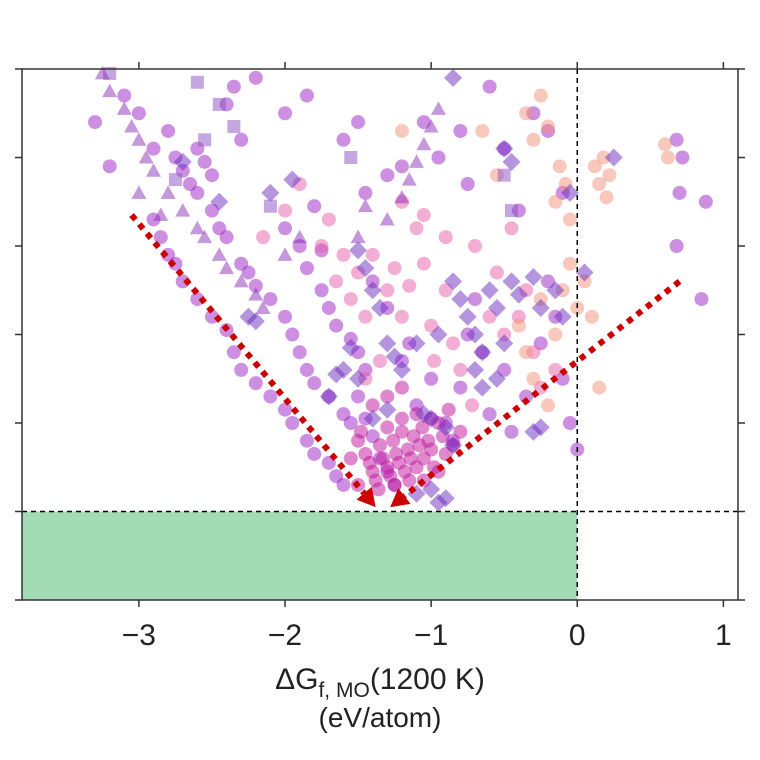  Describe the element at coordinates (311, 142) in the screenshot. I see `series-squares` at that location.